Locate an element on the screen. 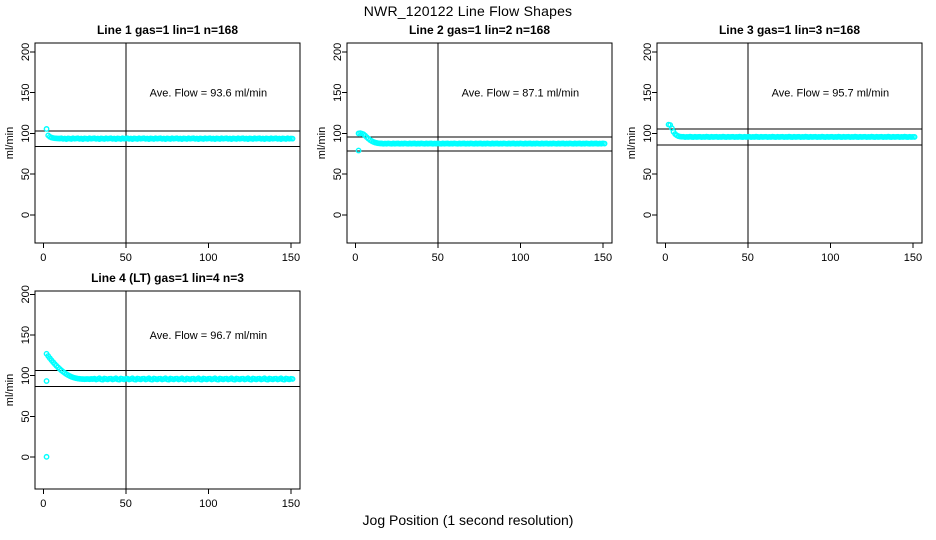 This screenshot has height=540, width=936. panel-title: Line 3 gas=1 lin=3 n=168 is located at coordinates (789, 30).